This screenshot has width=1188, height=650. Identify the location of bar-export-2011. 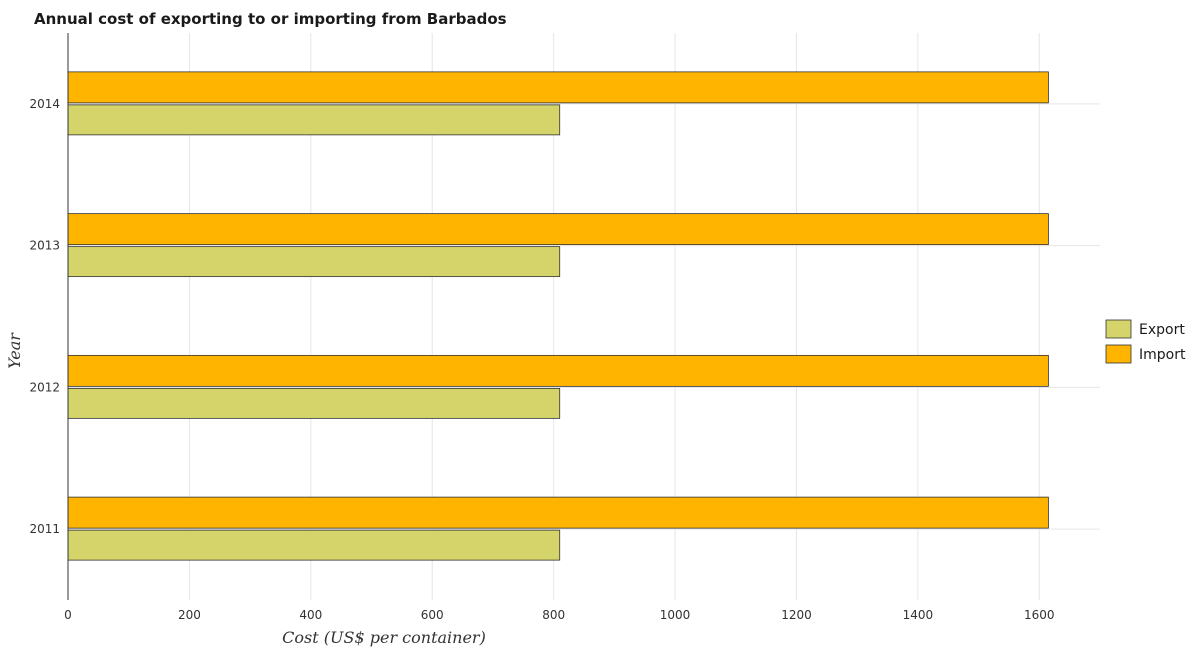
(314, 545).